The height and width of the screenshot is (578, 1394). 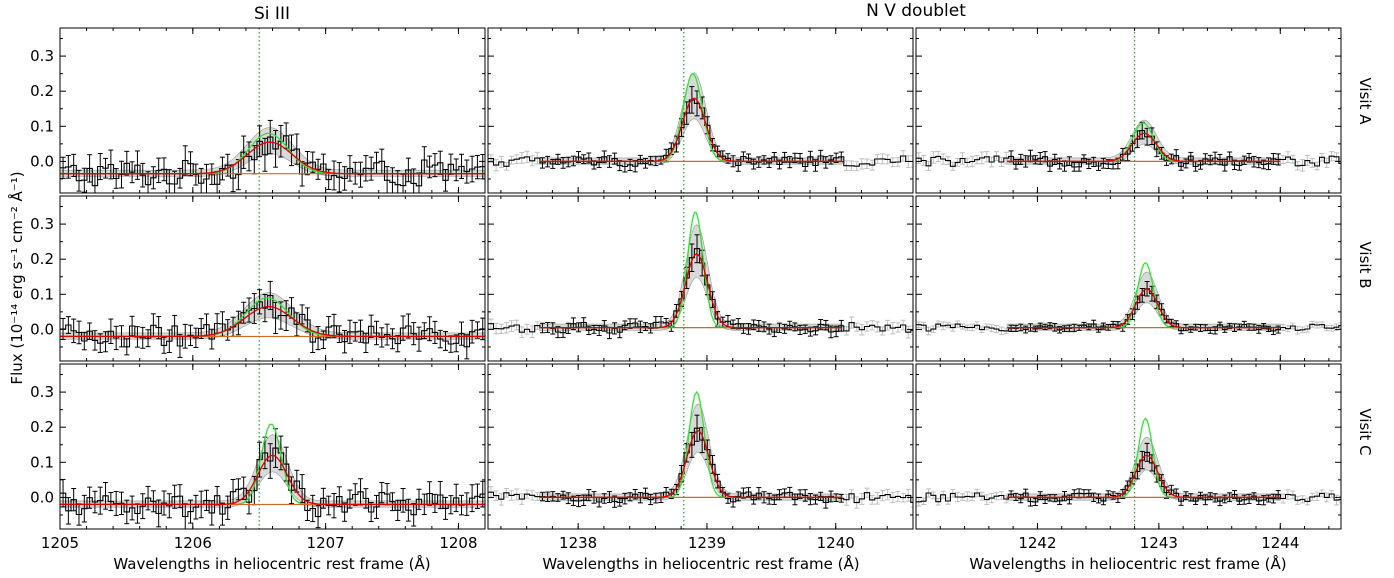 I want to click on x-tick-label: 1240, so click(x=836, y=543).